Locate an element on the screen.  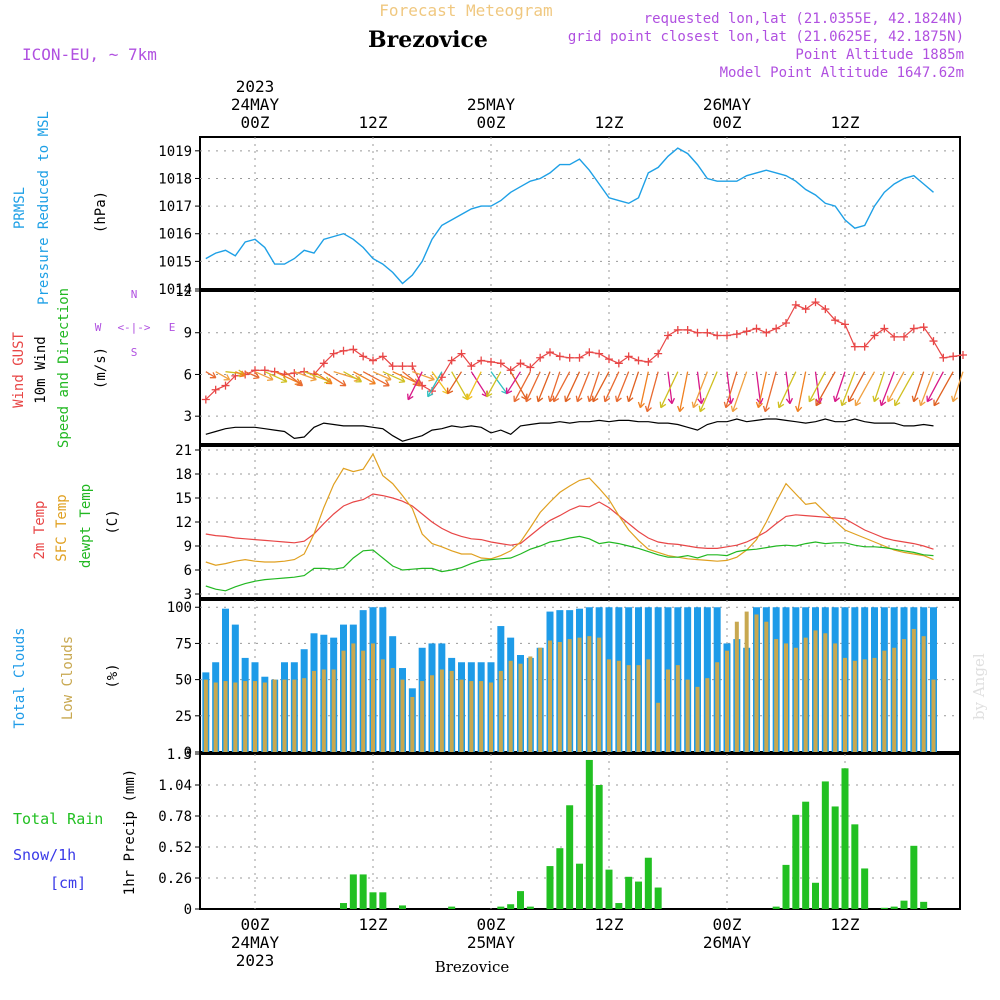
station-title: Brezovice is located at coordinates (428, 40).